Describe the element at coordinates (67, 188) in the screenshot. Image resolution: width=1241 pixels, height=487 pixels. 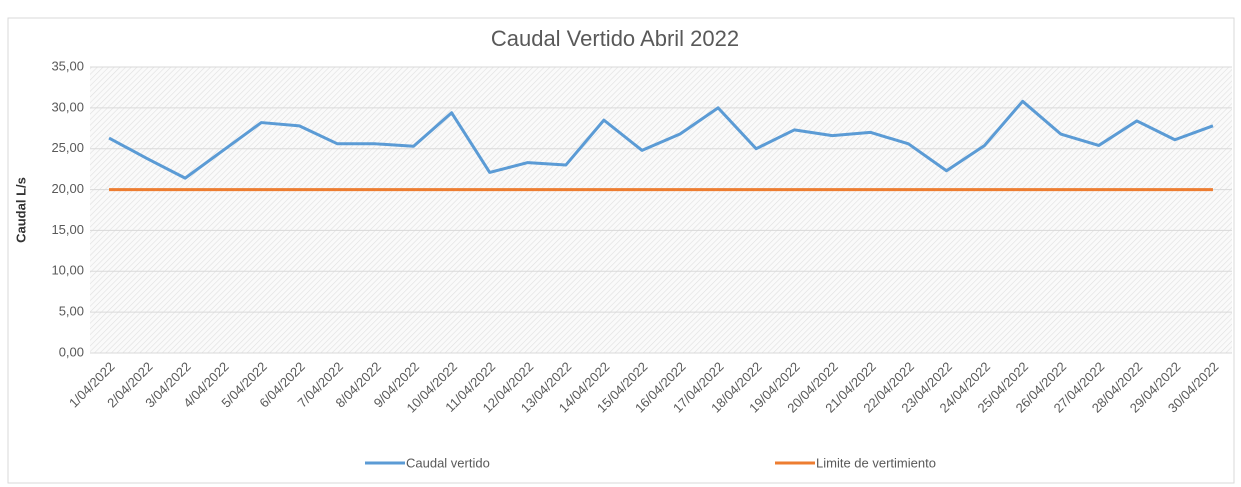
I see `y-tick-label: 20,00` at that location.